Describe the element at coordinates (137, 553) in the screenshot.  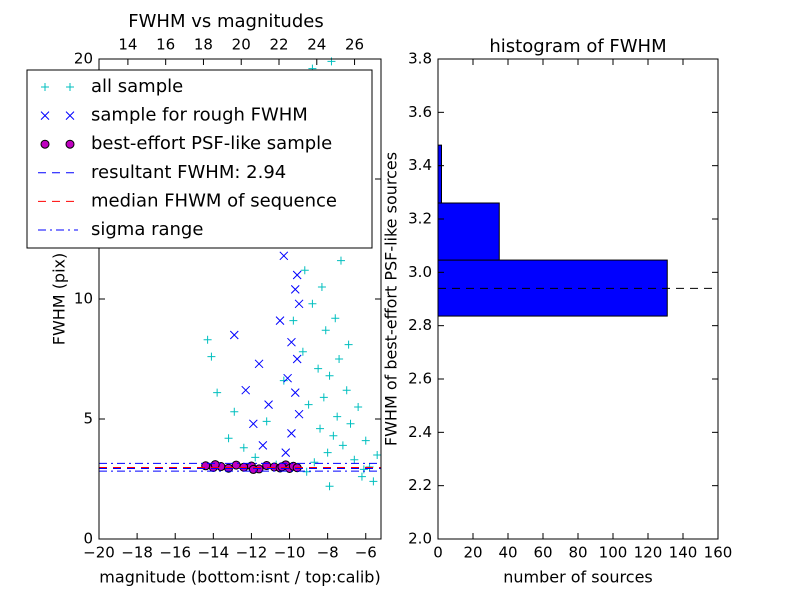
I see `x-tick-label: −18` at that location.